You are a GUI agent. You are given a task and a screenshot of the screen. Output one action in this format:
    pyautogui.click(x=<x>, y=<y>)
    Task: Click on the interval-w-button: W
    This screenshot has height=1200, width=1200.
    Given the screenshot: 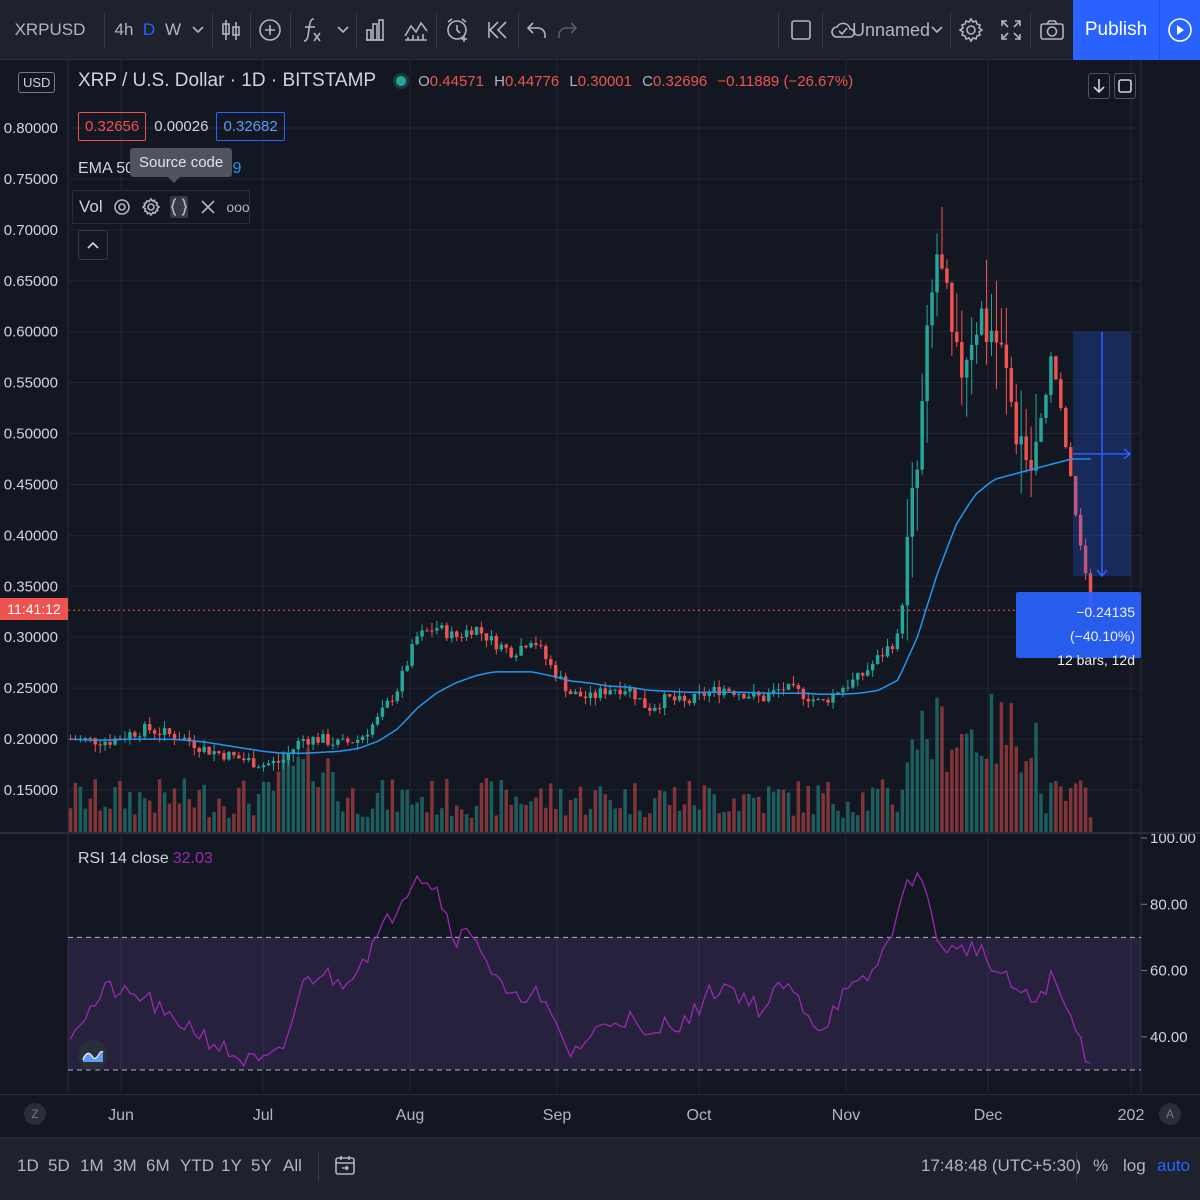 What is the action you would take?
    pyautogui.click(x=173, y=29)
    